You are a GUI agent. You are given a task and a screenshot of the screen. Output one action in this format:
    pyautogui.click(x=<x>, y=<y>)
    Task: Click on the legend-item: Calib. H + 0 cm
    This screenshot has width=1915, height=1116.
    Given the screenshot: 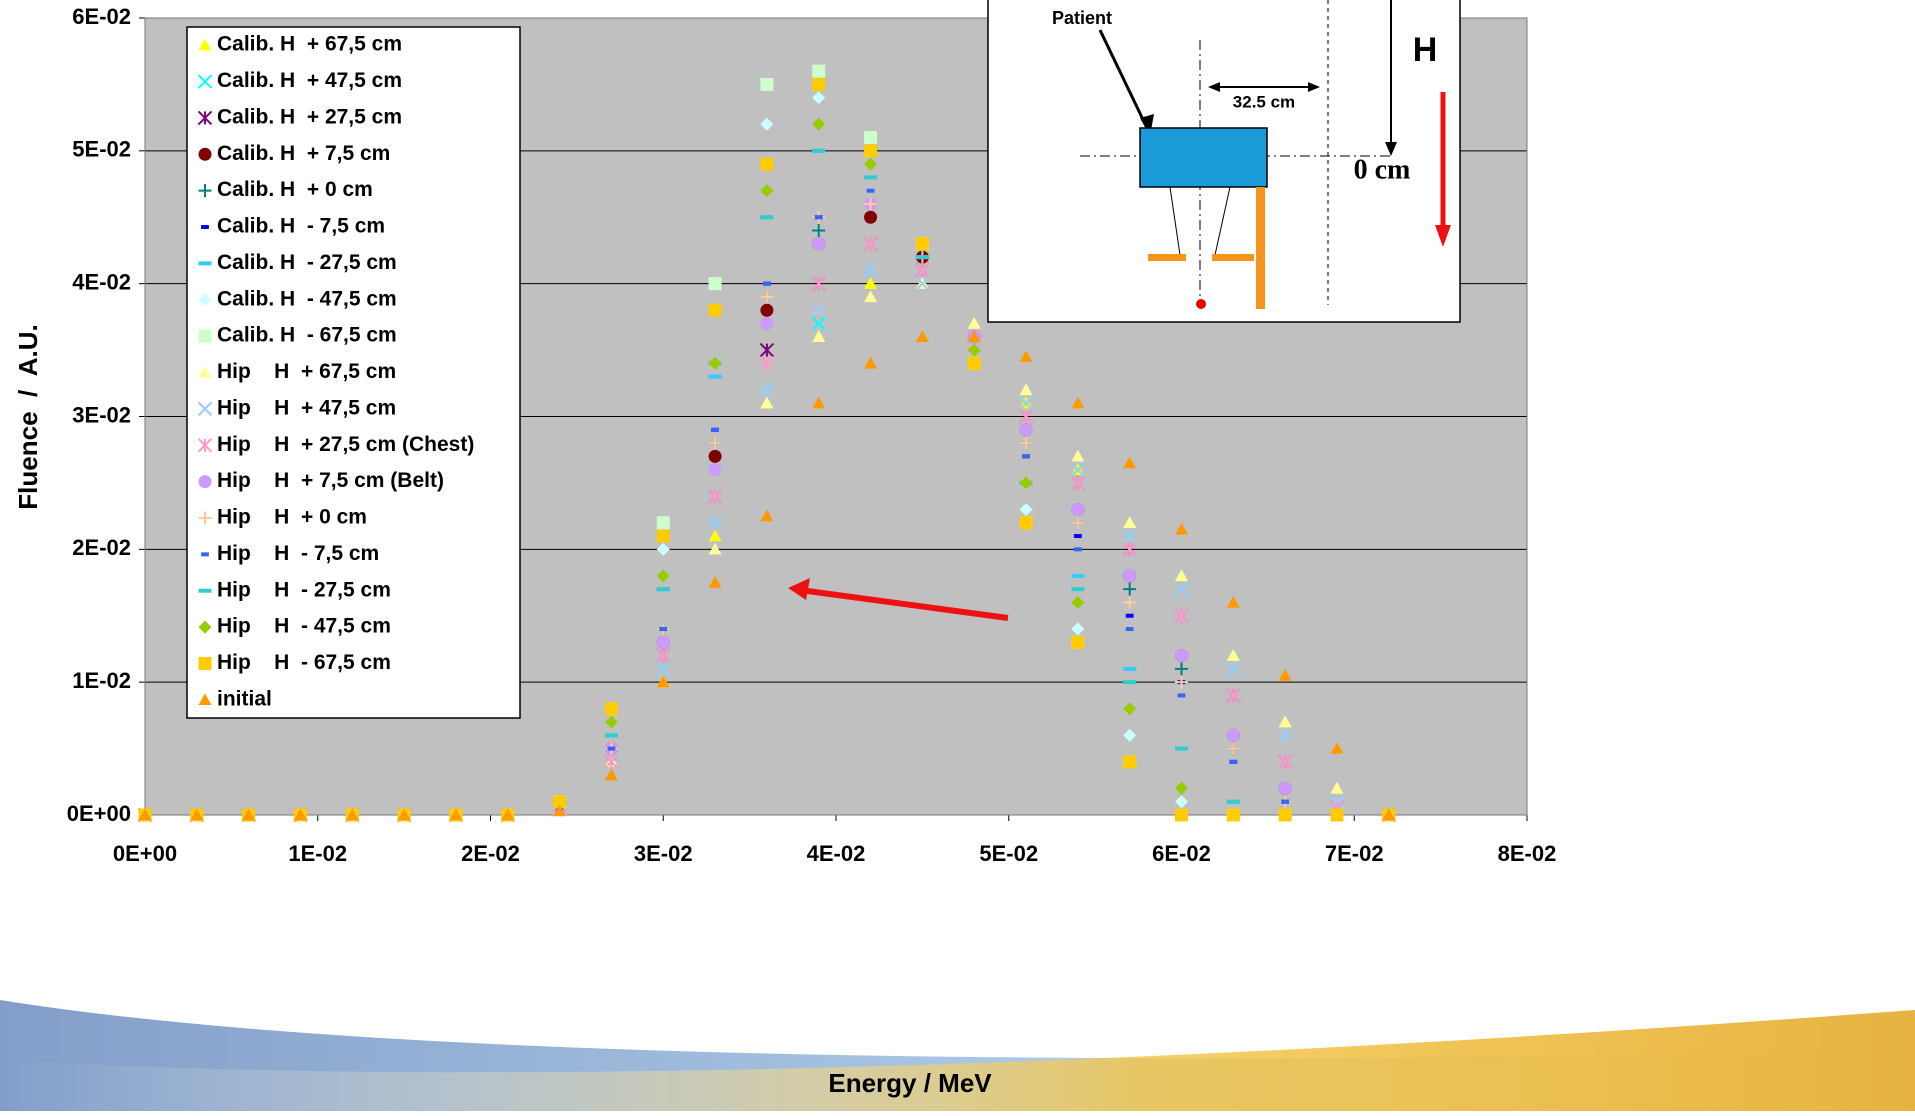 What is the action you would take?
    pyautogui.click(x=285, y=189)
    